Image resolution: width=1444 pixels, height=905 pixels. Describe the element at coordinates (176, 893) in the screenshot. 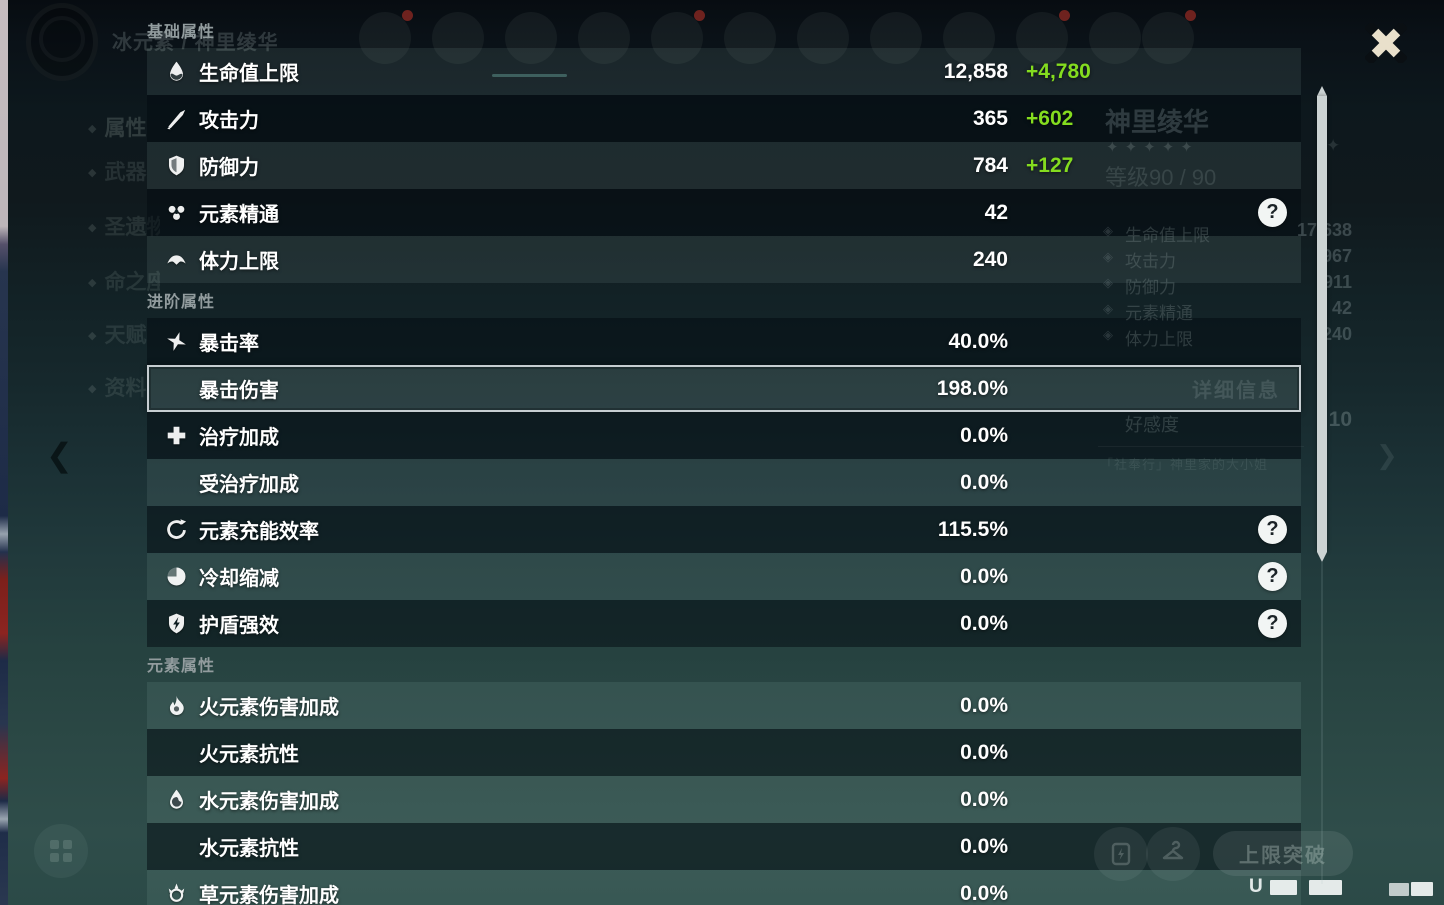

I see `dendro-icon` at that location.